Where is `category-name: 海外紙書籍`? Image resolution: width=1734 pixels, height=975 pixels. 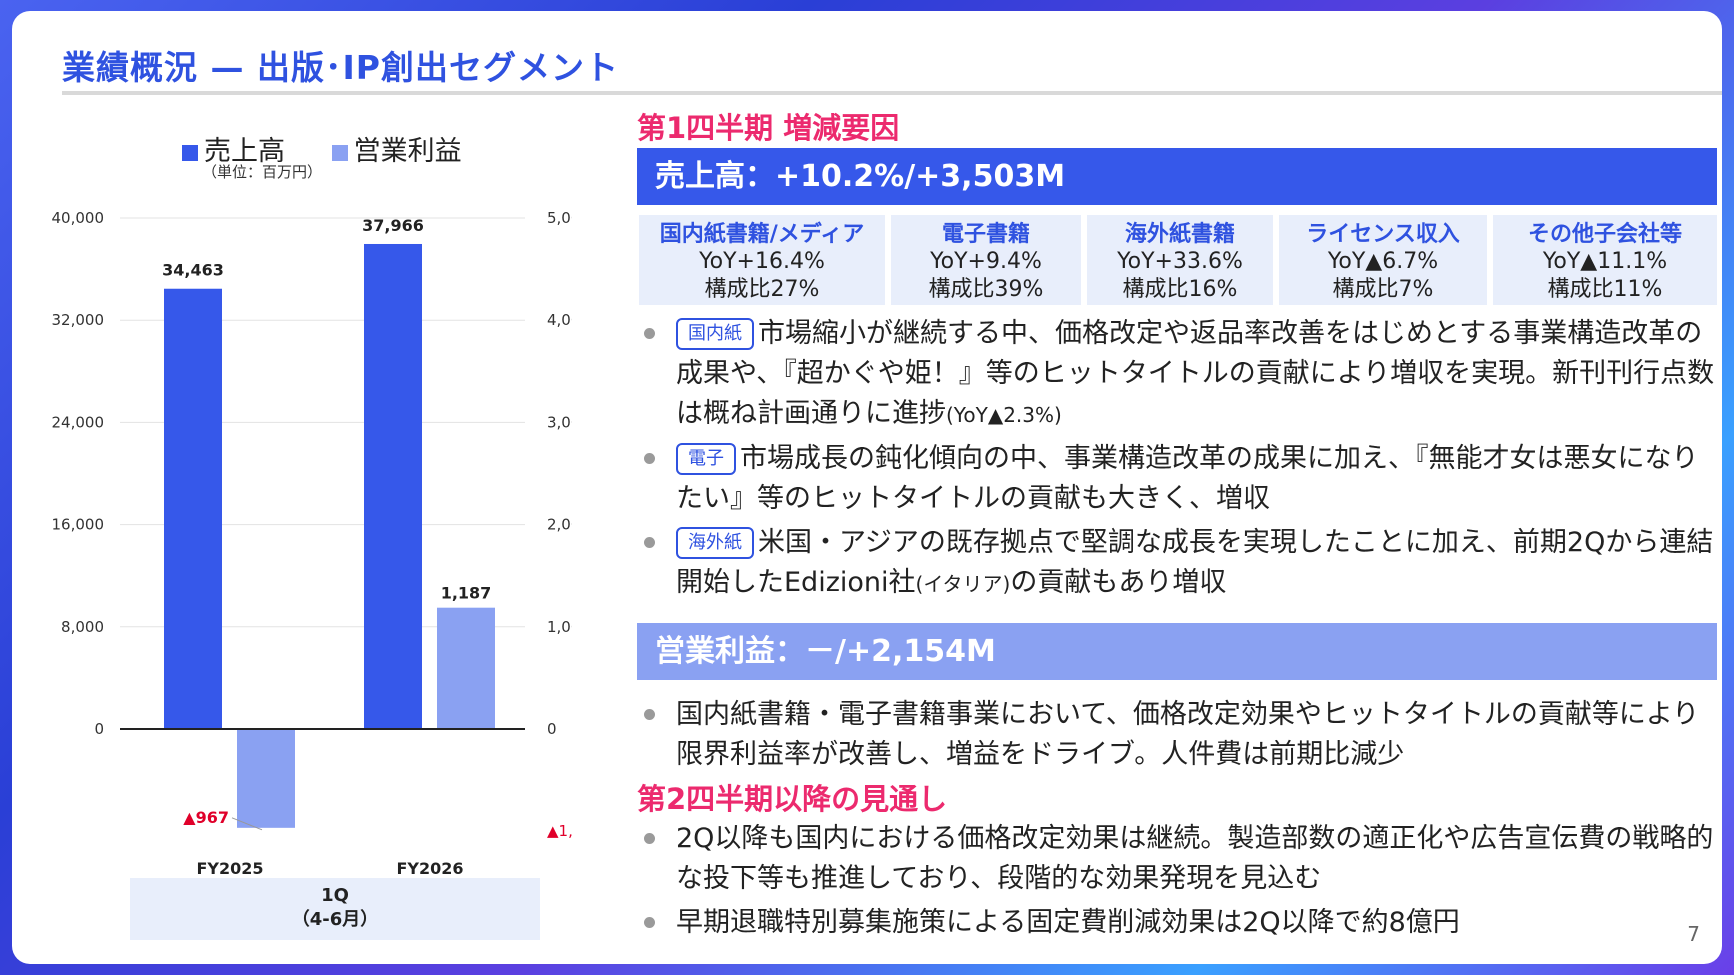
category-name: 海外紙書籍 is located at coordinates (1179, 234).